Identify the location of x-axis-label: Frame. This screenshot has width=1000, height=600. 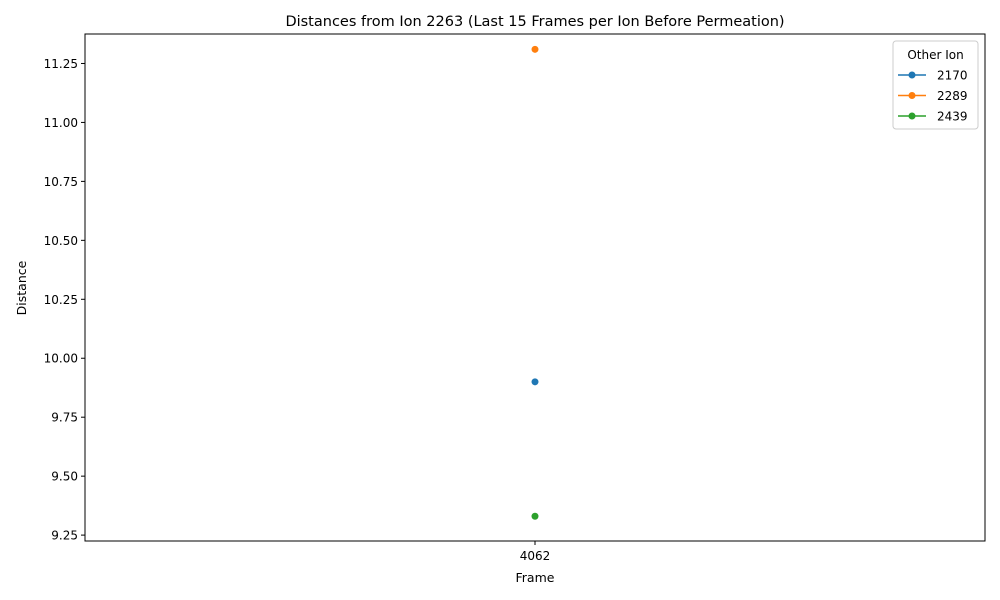
(535, 577).